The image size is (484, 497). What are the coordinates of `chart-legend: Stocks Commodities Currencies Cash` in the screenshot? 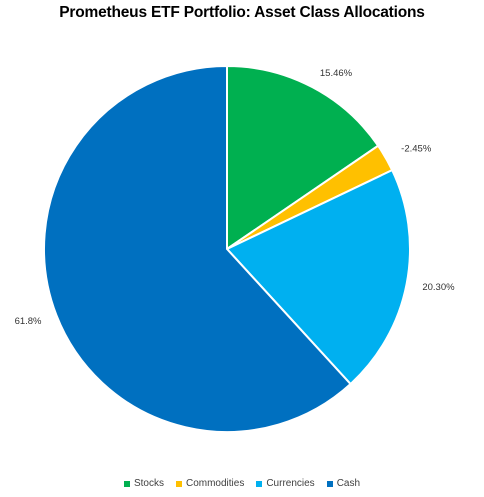 It's located at (242, 483).